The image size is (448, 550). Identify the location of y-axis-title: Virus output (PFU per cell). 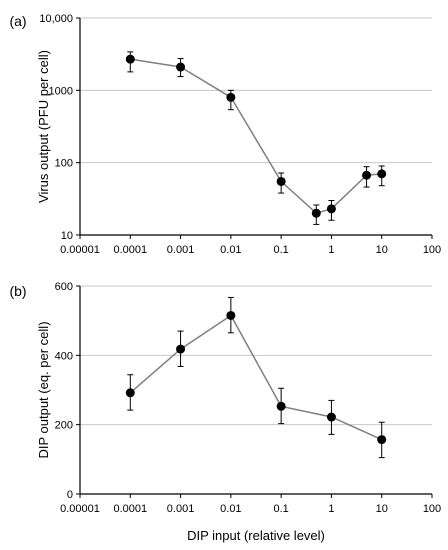
(43, 126).